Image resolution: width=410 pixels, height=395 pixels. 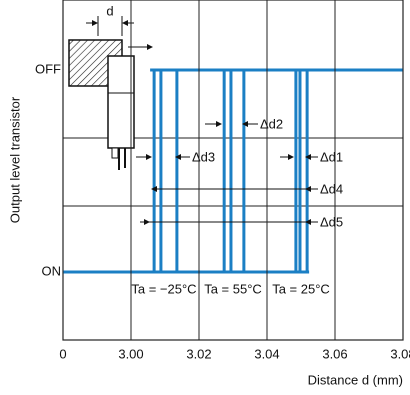 What do you see at coordinates (301, 288) in the screenshot?
I see `legend-label: Ta = 25°C` at bounding box center [301, 288].